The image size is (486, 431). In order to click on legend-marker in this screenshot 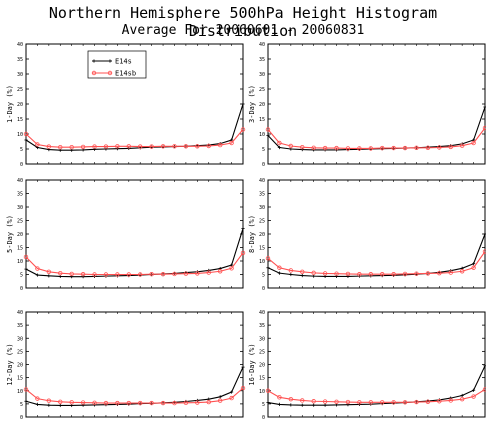, I will do `click(94, 73)`.